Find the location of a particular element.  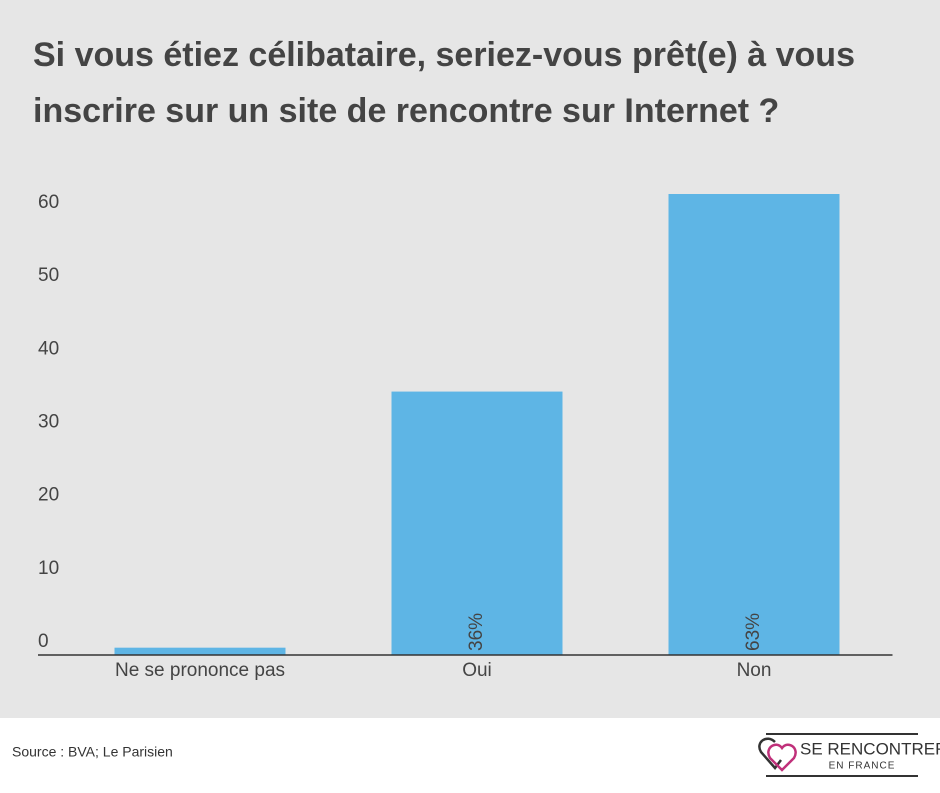

logo: SE RENCONTRER EN FRANCE is located at coordinates (849, 755).